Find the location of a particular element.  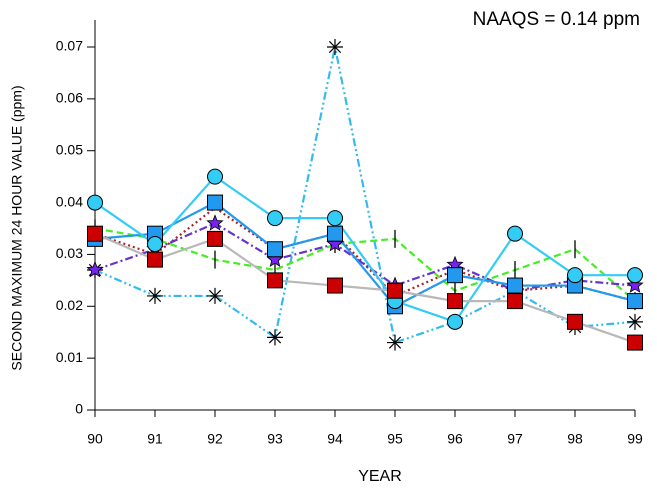

y-tick-label: 0.07 is located at coordinates (69, 46).